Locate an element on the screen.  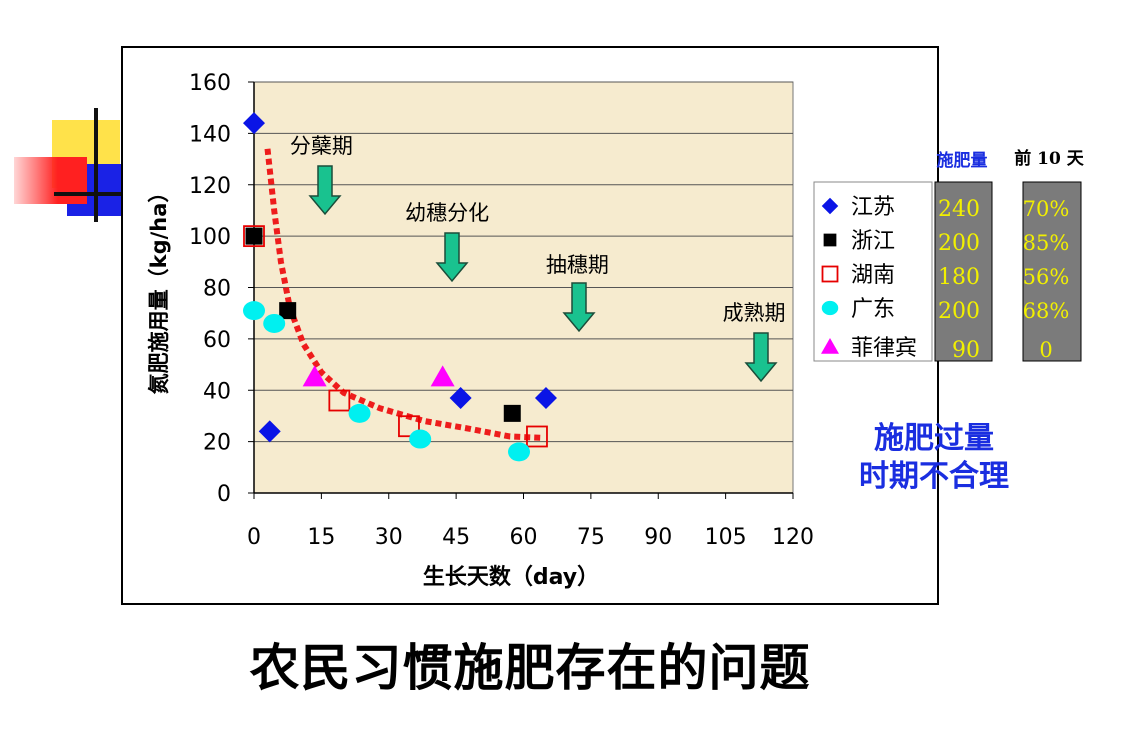
percent-value-4: 0 is located at coordinates (1045, 350).